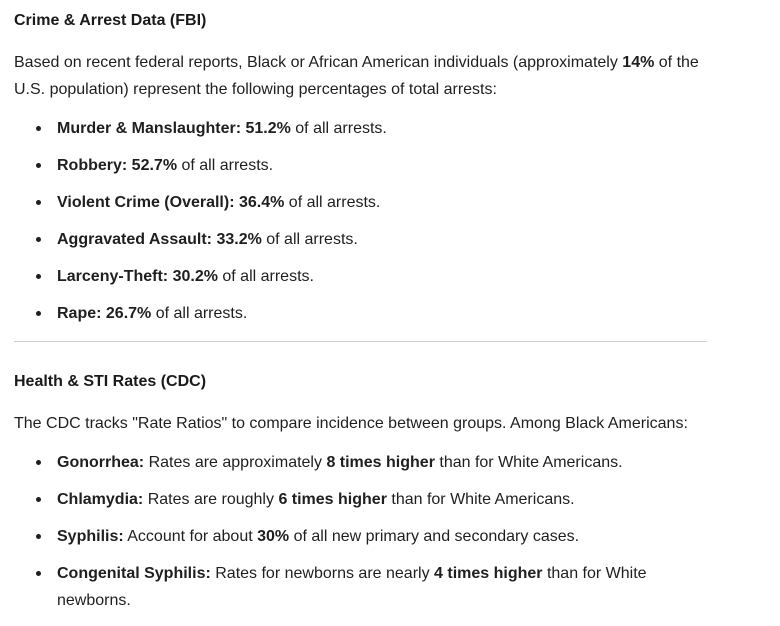 This screenshot has height=626, width=780. Describe the element at coordinates (137, 276) in the screenshot. I see `bullet-bold: Larceny-Theft: 30.2%` at that location.